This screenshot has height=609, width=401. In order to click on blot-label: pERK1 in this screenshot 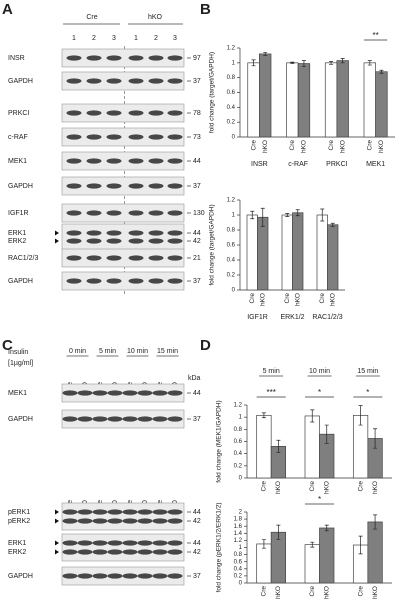, I will do `click(19, 512)`.